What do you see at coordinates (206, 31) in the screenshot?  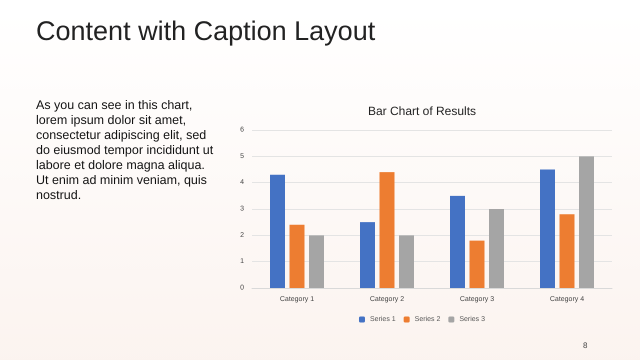 I see `text: Content with Caption Layout` at bounding box center [206, 31].